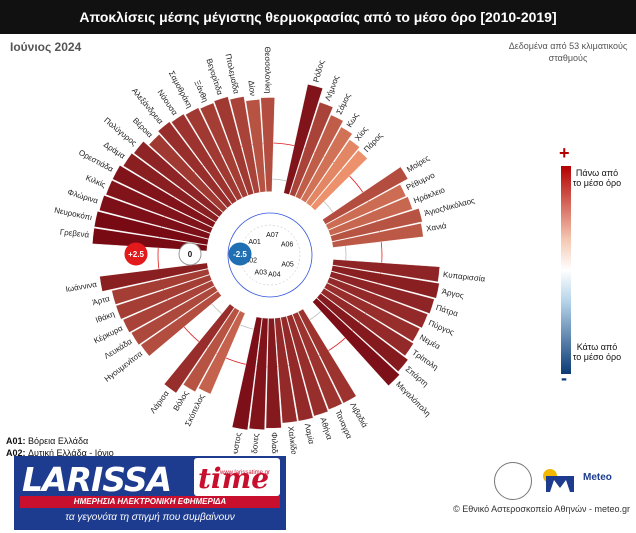 The image size is (636, 533). I want to click on logo-url: www.larissatime.gr, so click(245, 473).